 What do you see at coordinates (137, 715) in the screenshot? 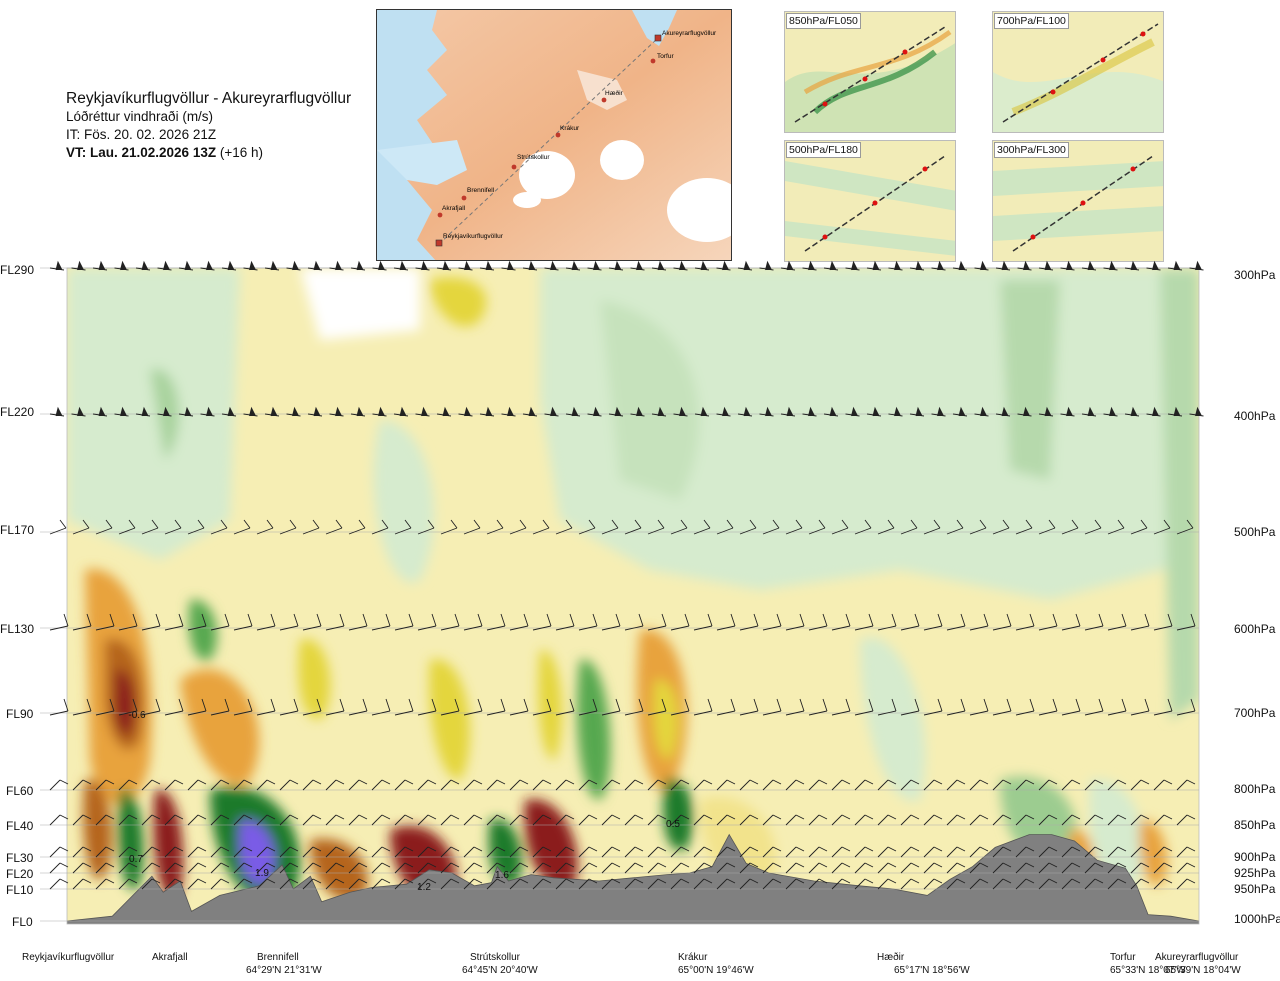
I see `value-label: -0.6` at bounding box center [137, 715].